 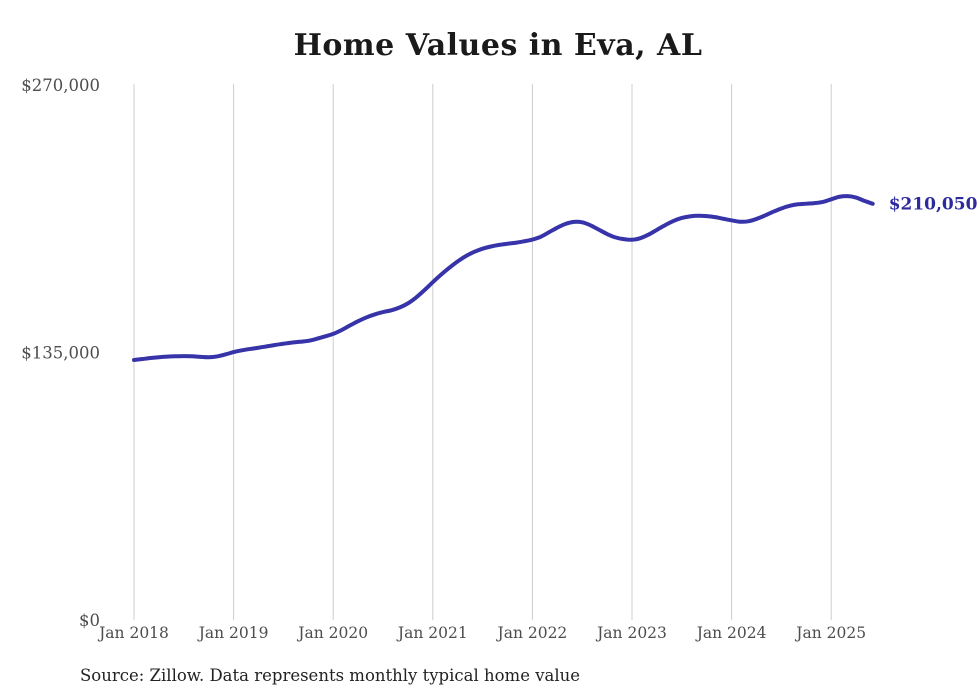 What do you see at coordinates (60, 85) in the screenshot?
I see `y-tick-label: $270,000` at bounding box center [60, 85].